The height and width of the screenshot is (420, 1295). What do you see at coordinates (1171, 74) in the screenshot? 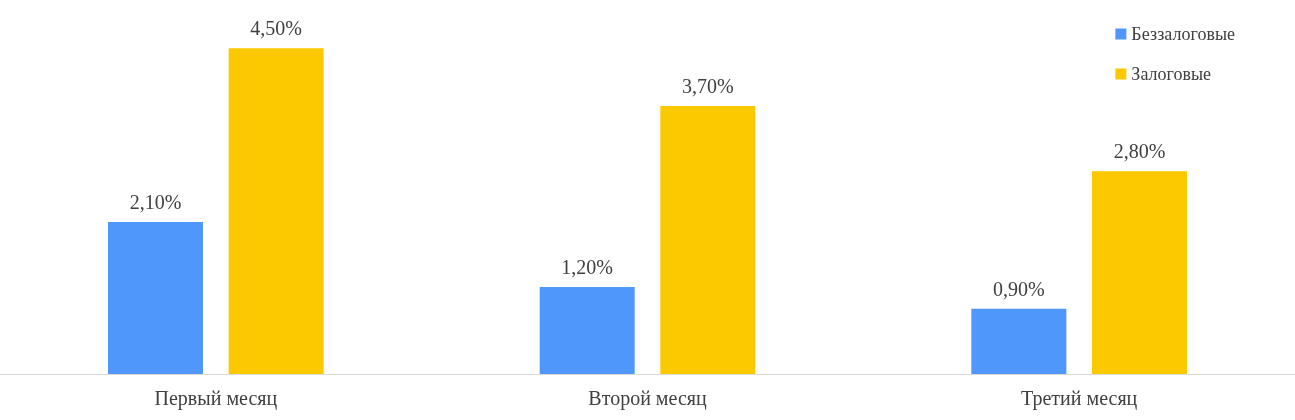
I see `legend-label: Залоговые` at bounding box center [1171, 74].